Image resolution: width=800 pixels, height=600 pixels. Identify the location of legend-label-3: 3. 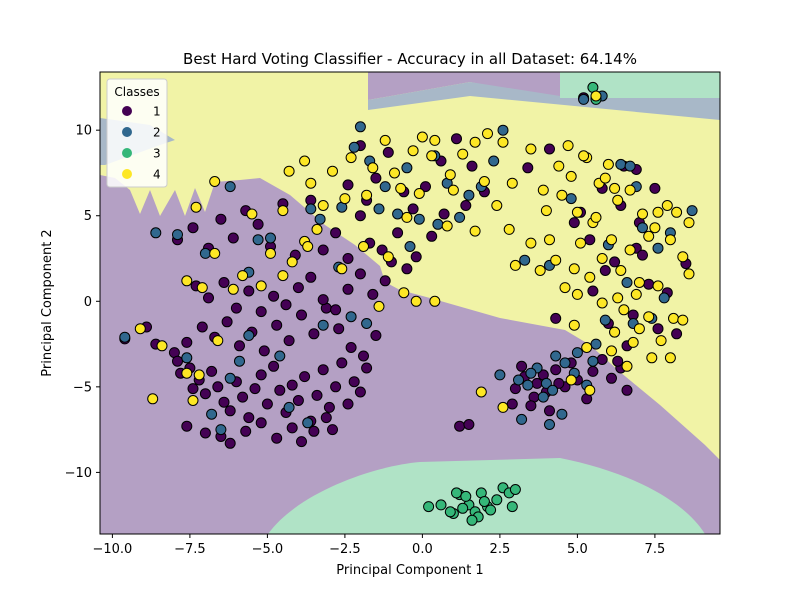
(157, 154).